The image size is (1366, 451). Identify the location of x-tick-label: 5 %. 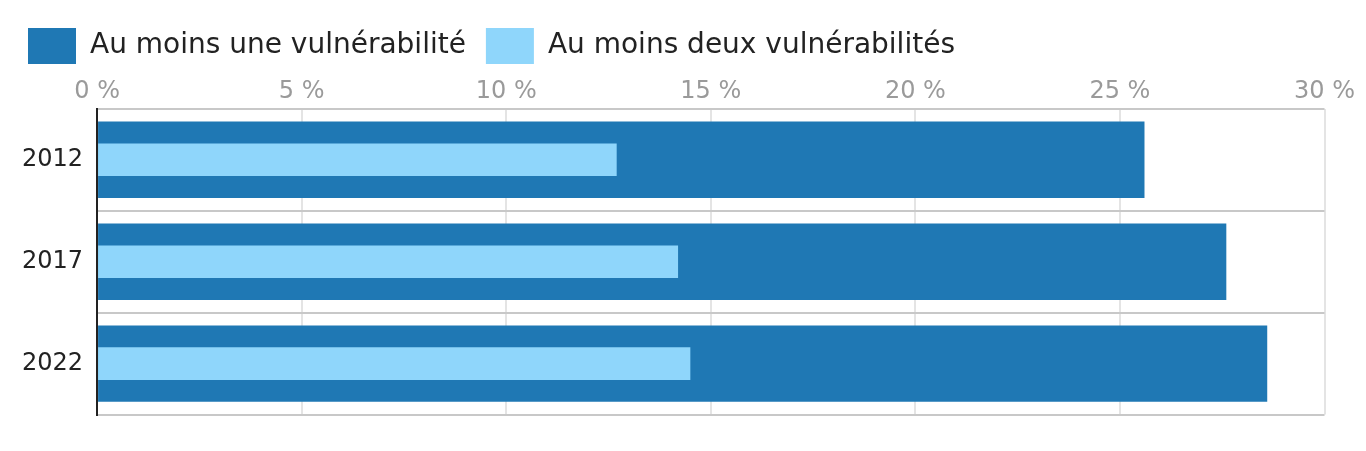
(301, 89).